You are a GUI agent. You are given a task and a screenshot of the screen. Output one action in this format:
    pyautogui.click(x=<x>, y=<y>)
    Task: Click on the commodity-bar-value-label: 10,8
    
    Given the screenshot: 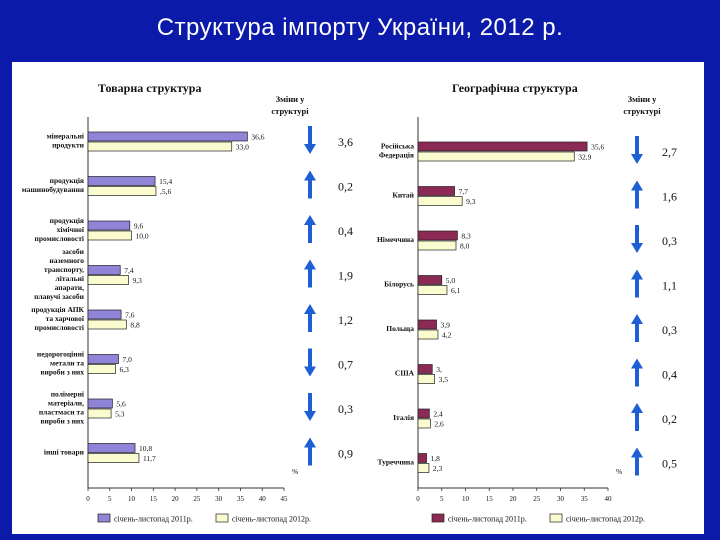 What is the action you would take?
    pyautogui.click(x=145, y=448)
    